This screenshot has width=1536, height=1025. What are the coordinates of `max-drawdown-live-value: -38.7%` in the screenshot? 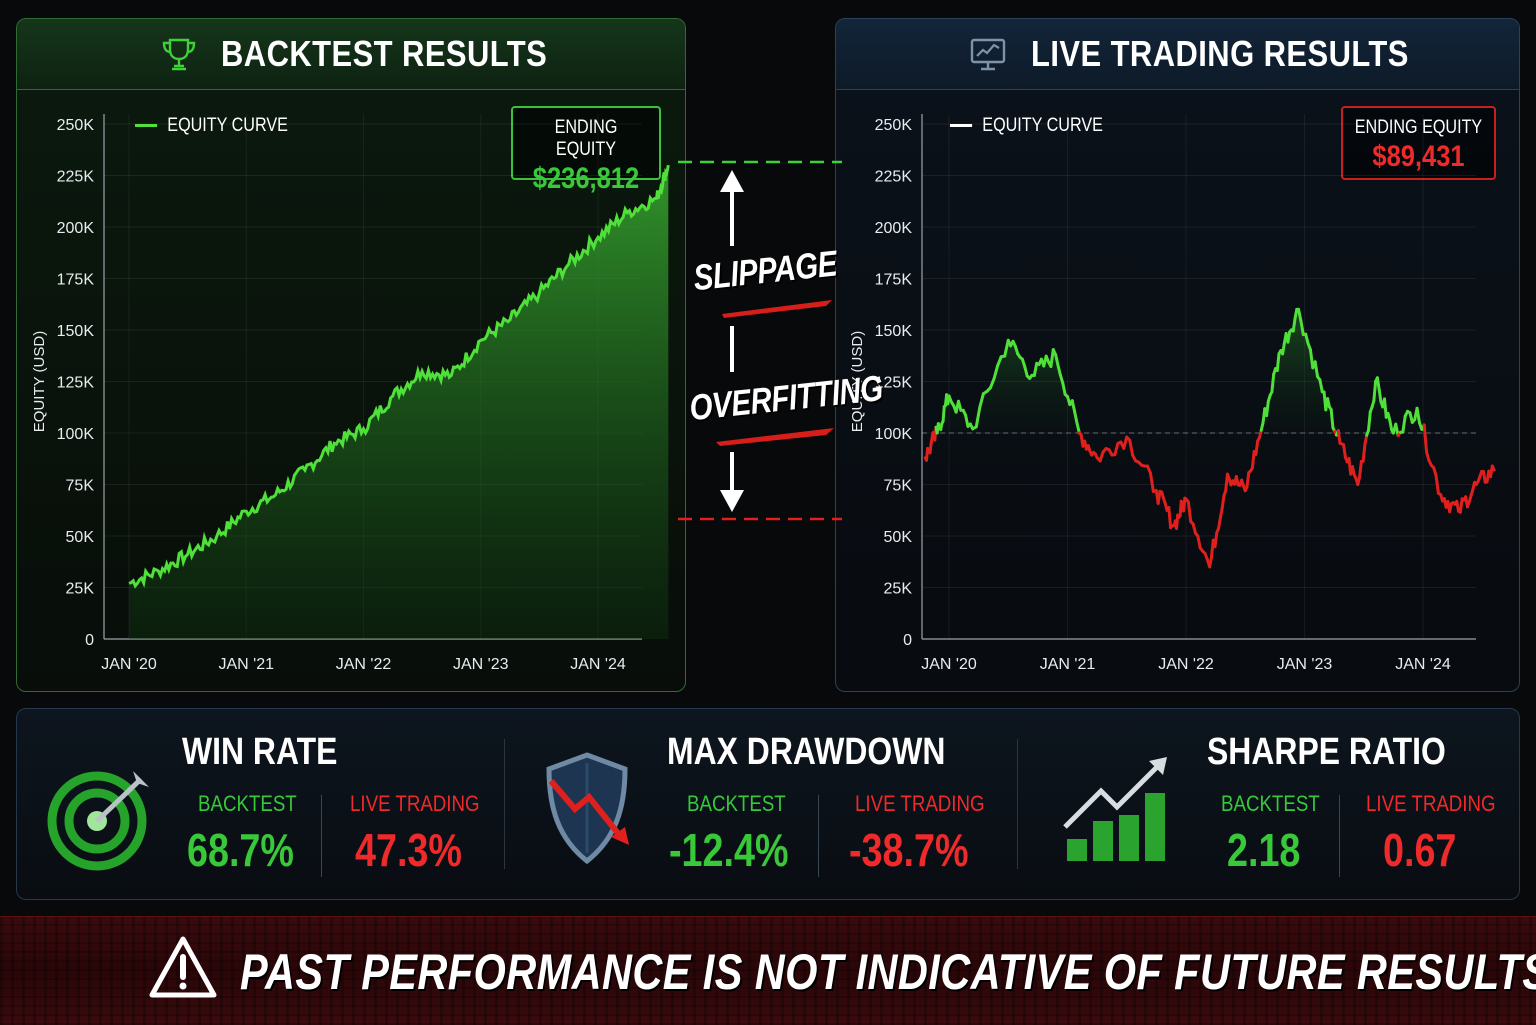 It's located at (909, 850).